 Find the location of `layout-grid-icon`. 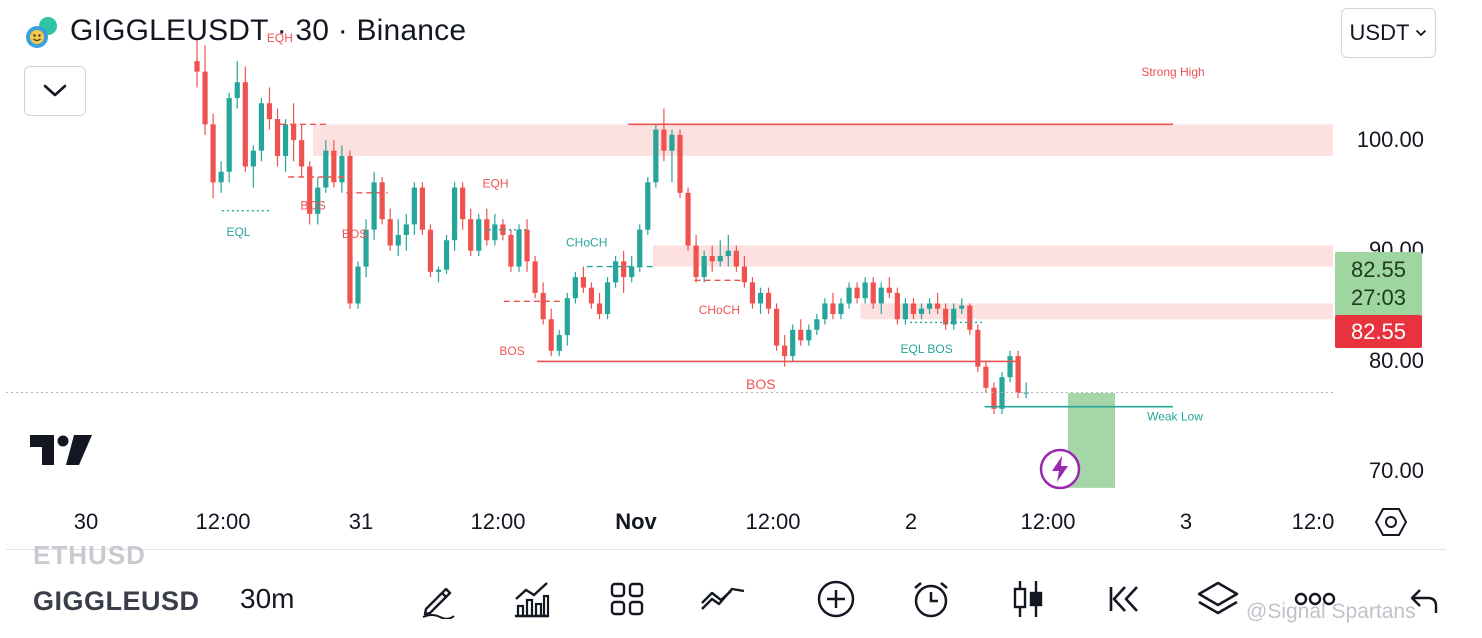

layout-grid-icon is located at coordinates (627, 599).